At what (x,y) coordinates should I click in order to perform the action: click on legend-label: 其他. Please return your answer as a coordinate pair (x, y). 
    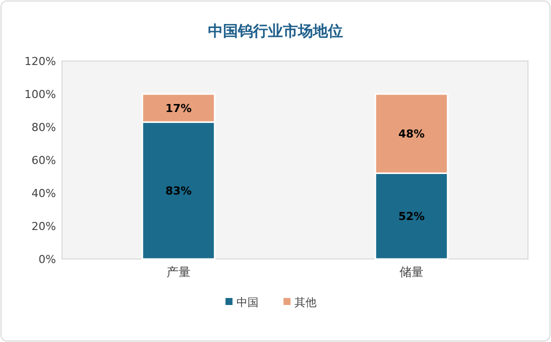
    Looking at the image, I should click on (305, 302).